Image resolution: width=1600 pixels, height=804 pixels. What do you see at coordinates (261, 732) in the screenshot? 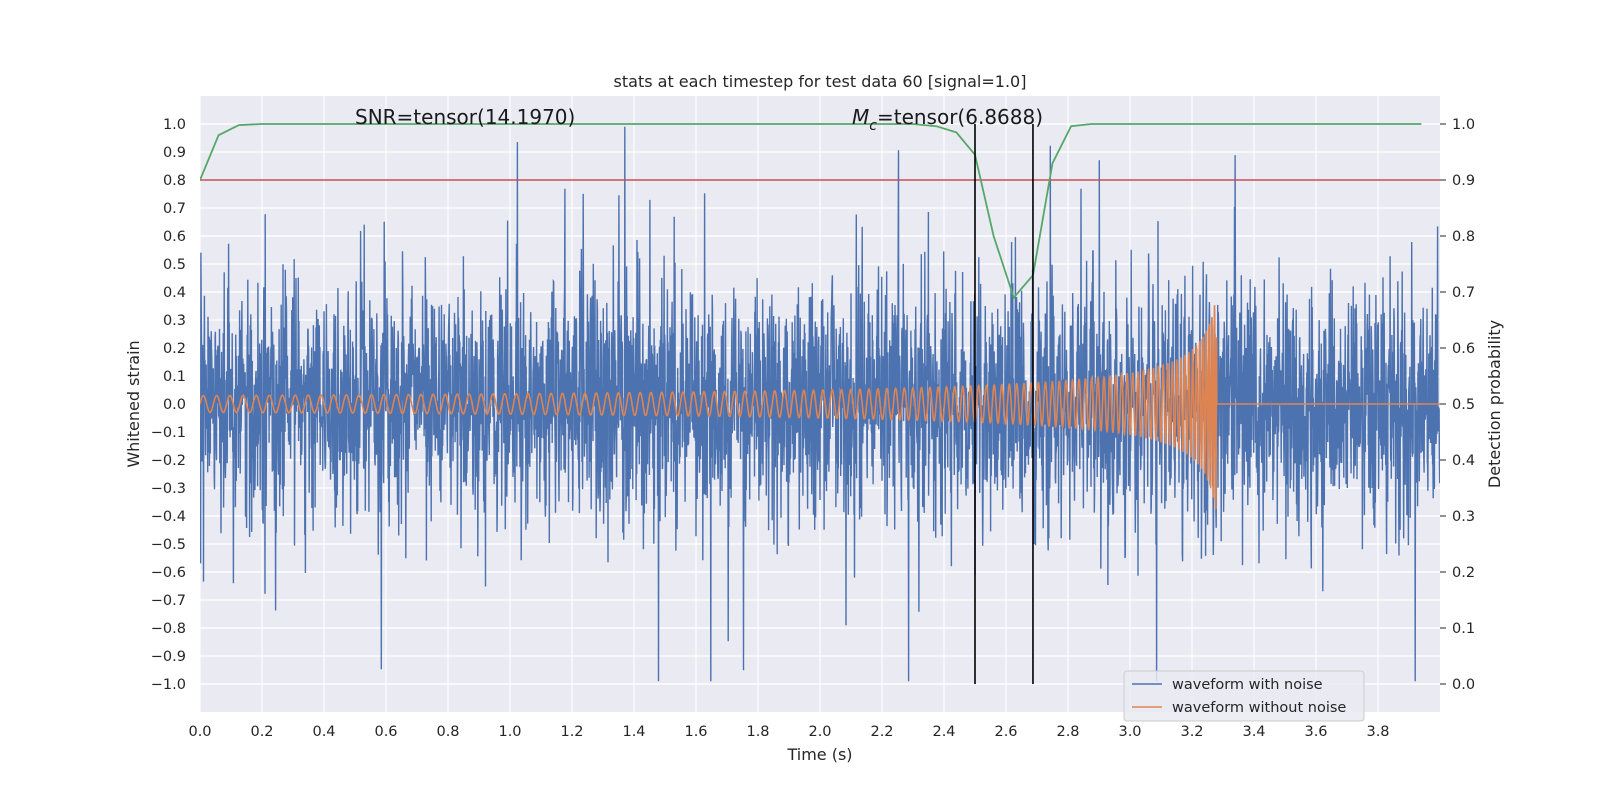
I see `x-tick-label: 0.2` at bounding box center [261, 732].